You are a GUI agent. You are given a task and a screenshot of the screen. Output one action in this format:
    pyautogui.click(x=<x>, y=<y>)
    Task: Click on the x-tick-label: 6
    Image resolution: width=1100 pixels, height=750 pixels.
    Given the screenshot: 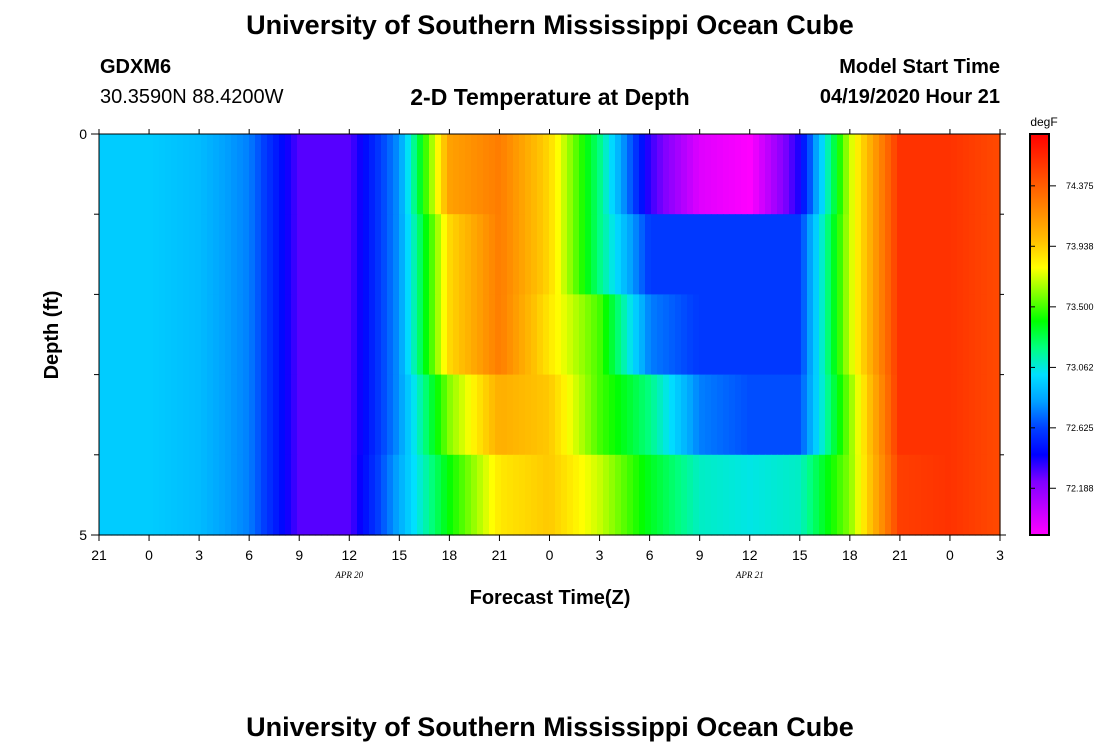 What is the action you would take?
    pyautogui.click(x=249, y=555)
    